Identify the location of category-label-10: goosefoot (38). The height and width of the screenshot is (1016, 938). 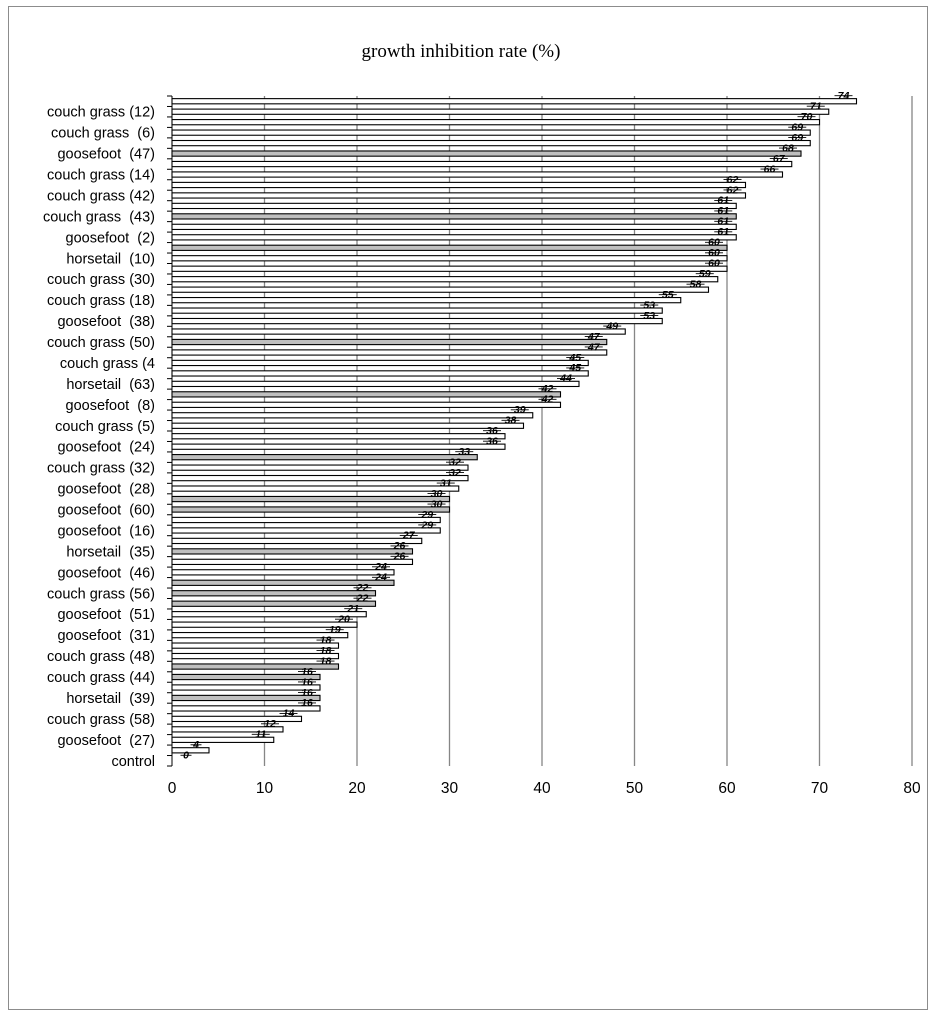
(106, 322).